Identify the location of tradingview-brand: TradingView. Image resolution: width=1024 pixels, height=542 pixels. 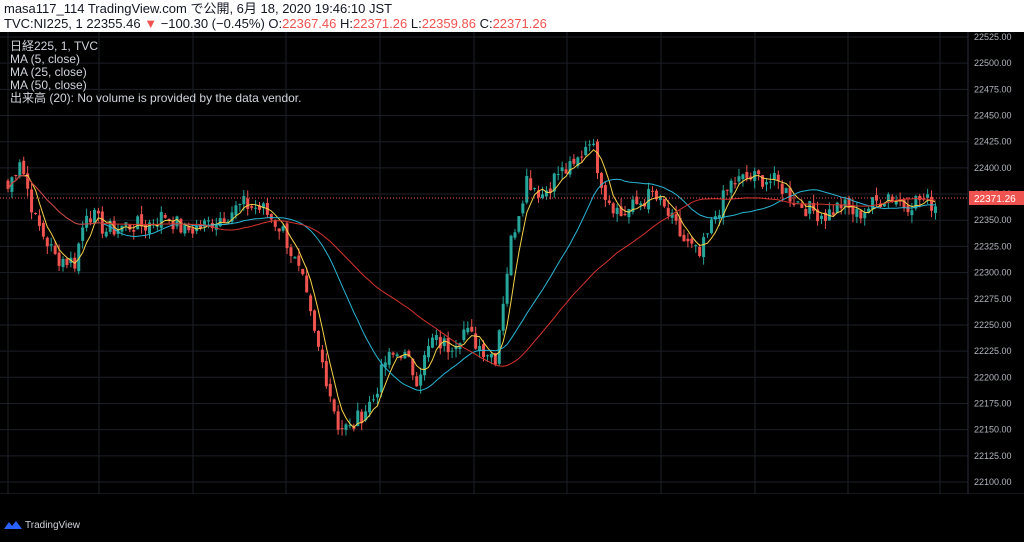
(53, 525).